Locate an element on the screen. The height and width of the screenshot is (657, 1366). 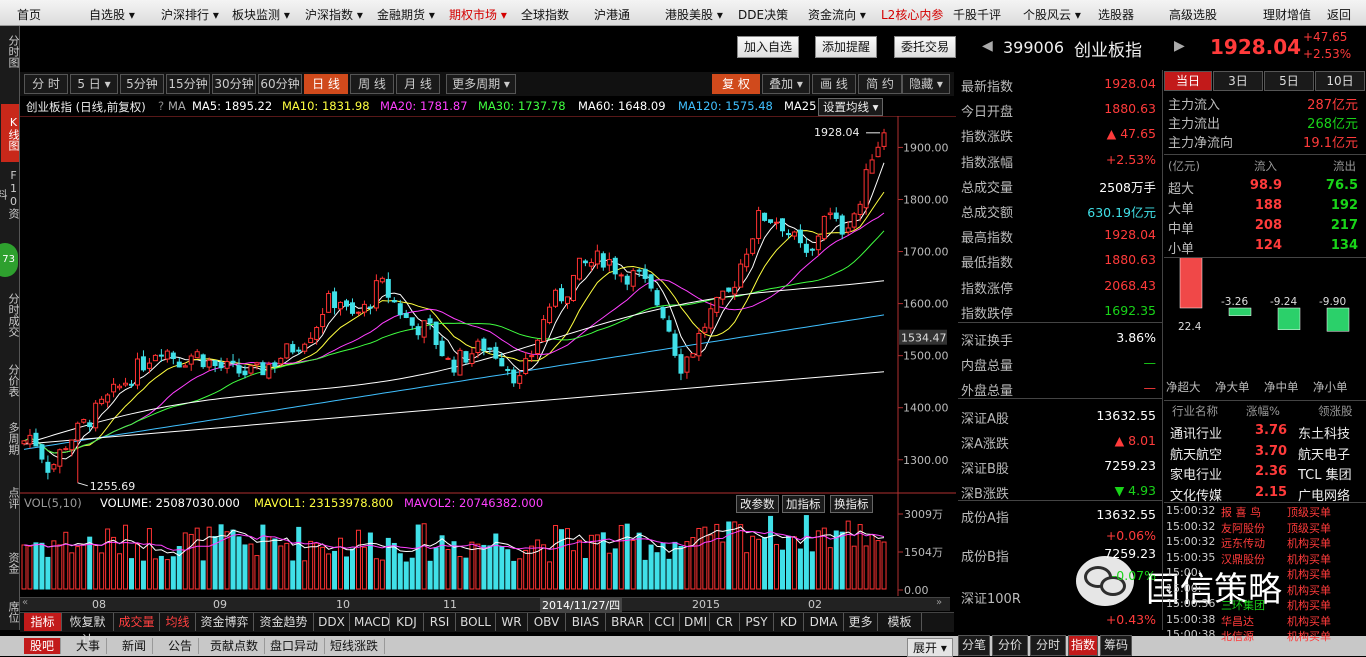
industry-name-1: 航天航空 is located at coordinates (1196, 455).